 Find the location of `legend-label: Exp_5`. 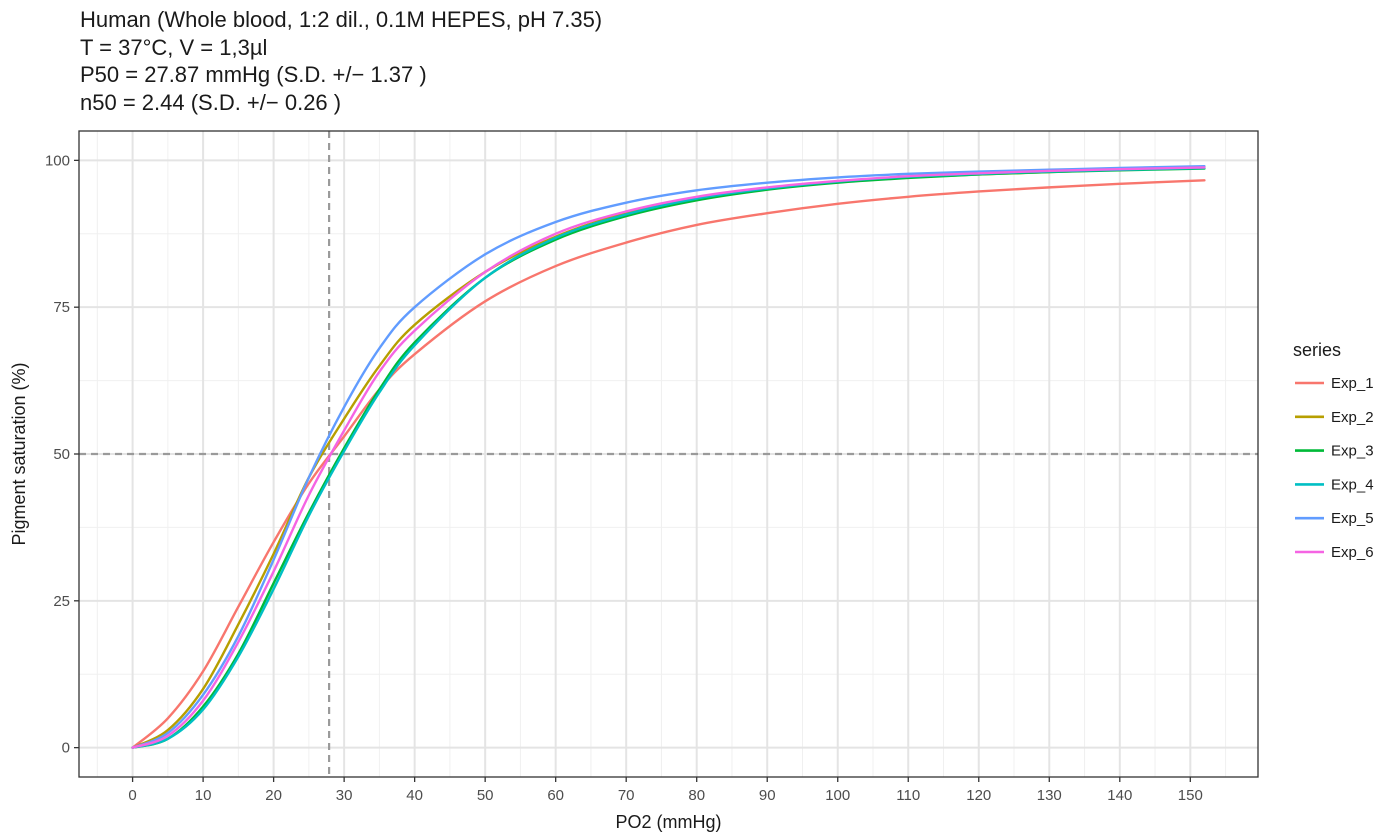

legend-label: Exp_5 is located at coordinates (1352, 518).